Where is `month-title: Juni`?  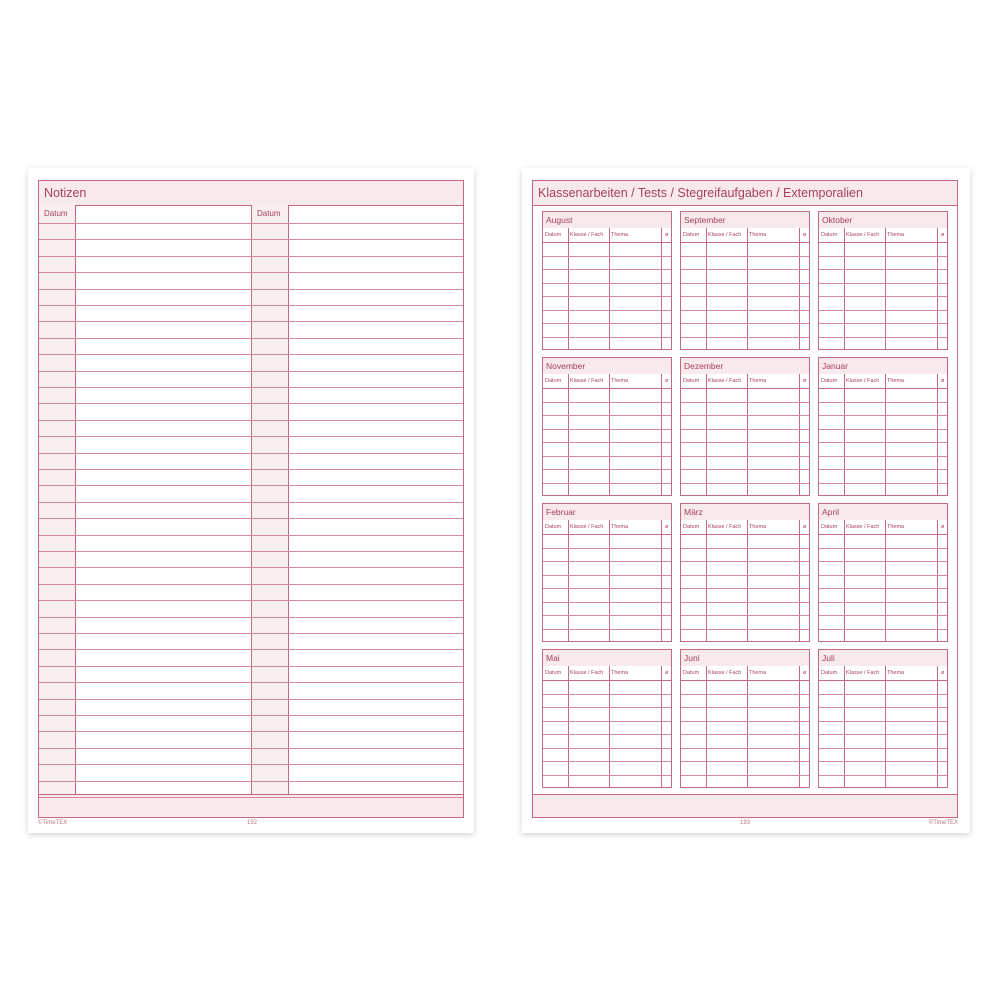
month-title: Juni is located at coordinates (745, 658).